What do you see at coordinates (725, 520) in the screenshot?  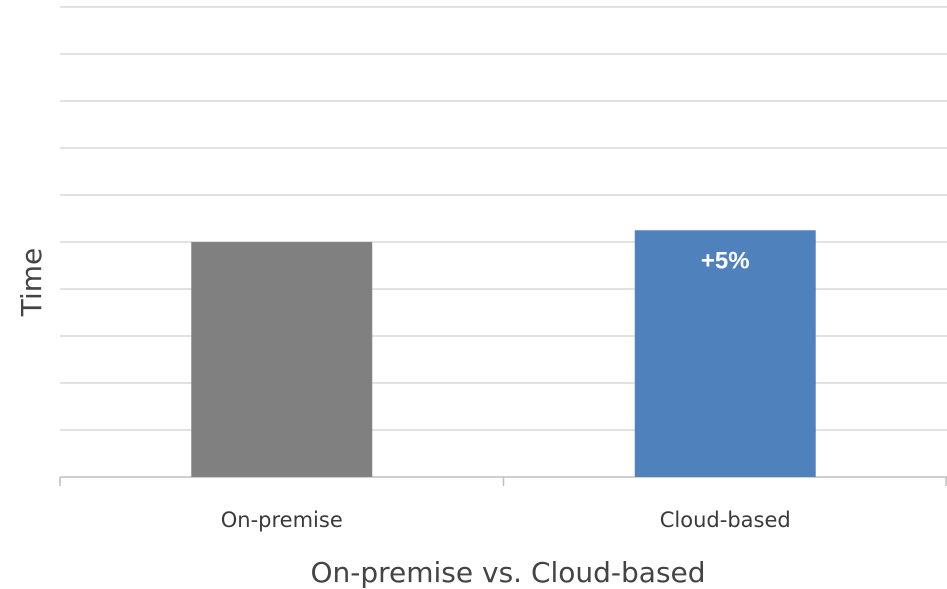 I see `category-label: Cloud-based` at bounding box center [725, 520].